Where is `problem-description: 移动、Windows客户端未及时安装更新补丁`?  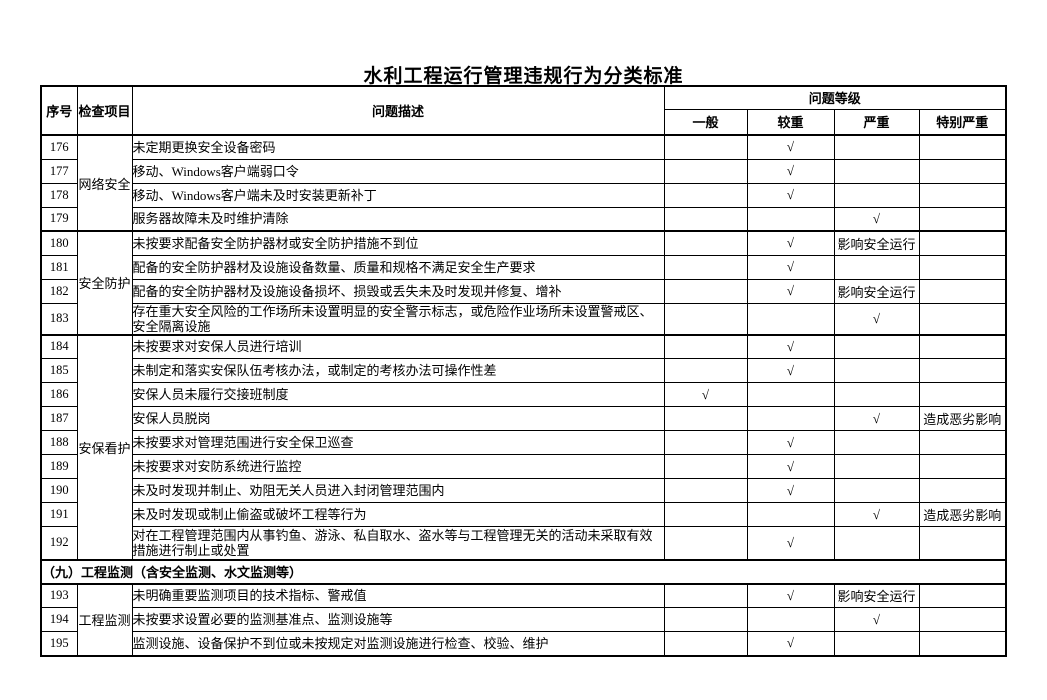 problem-description: 移动、Windows客户端未及时安装更新补丁 is located at coordinates (398, 195).